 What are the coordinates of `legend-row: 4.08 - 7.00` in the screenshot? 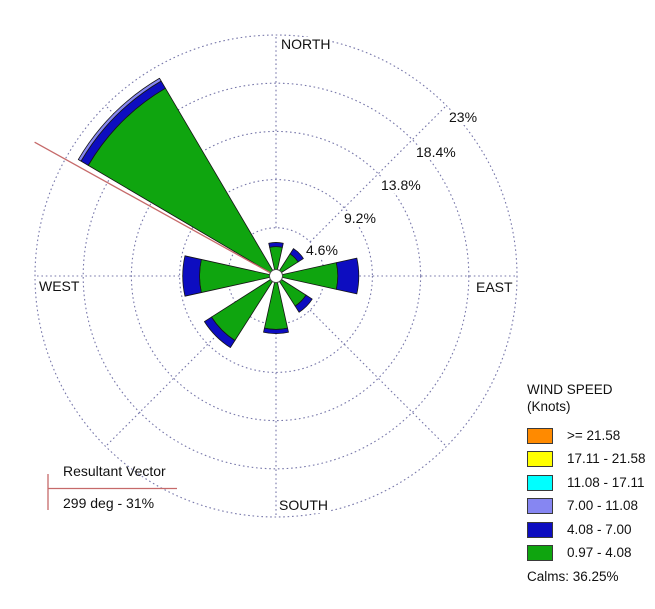 It's located at (591, 529).